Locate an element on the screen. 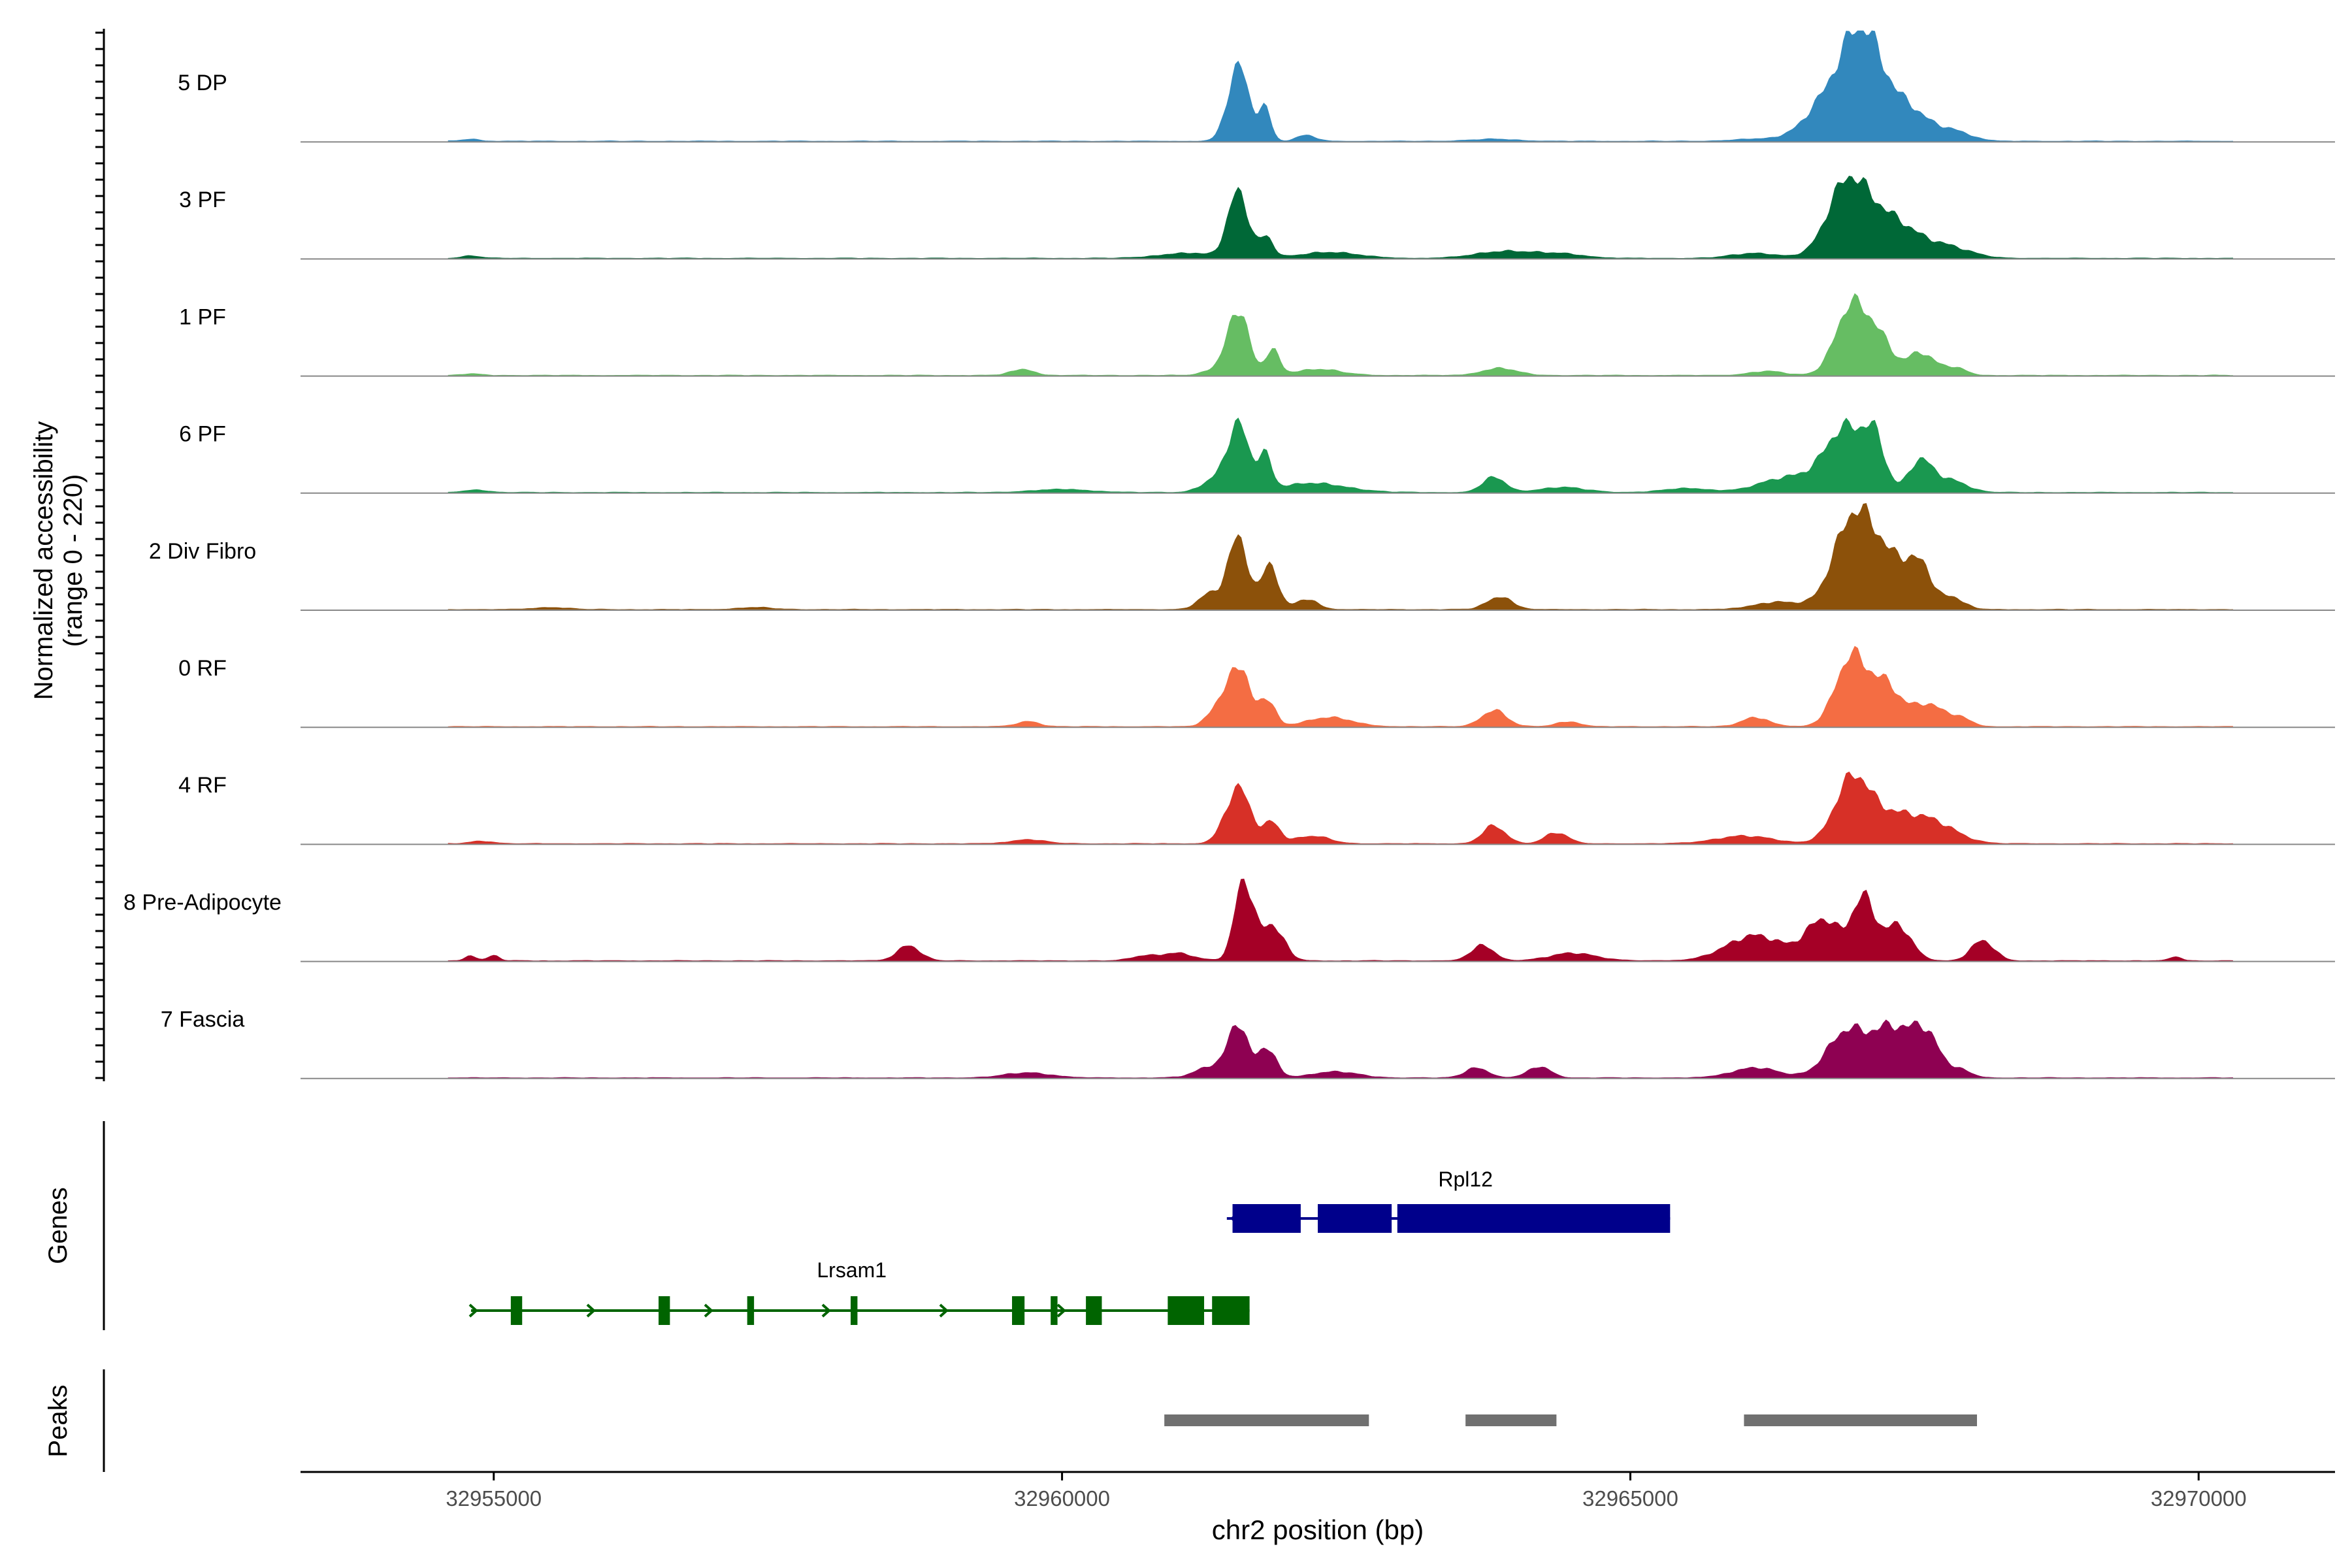 This screenshot has height=1568, width=2352. y-axis-label-line1: Normalized accessibility is located at coordinates (43, 560).